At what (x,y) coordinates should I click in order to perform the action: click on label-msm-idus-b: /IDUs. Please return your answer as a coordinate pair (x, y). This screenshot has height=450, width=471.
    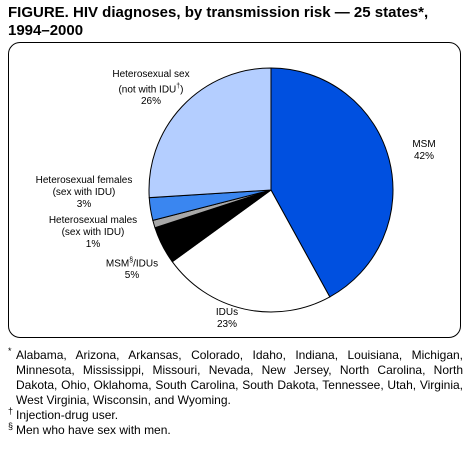
    Looking at the image, I should click on (146, 264).